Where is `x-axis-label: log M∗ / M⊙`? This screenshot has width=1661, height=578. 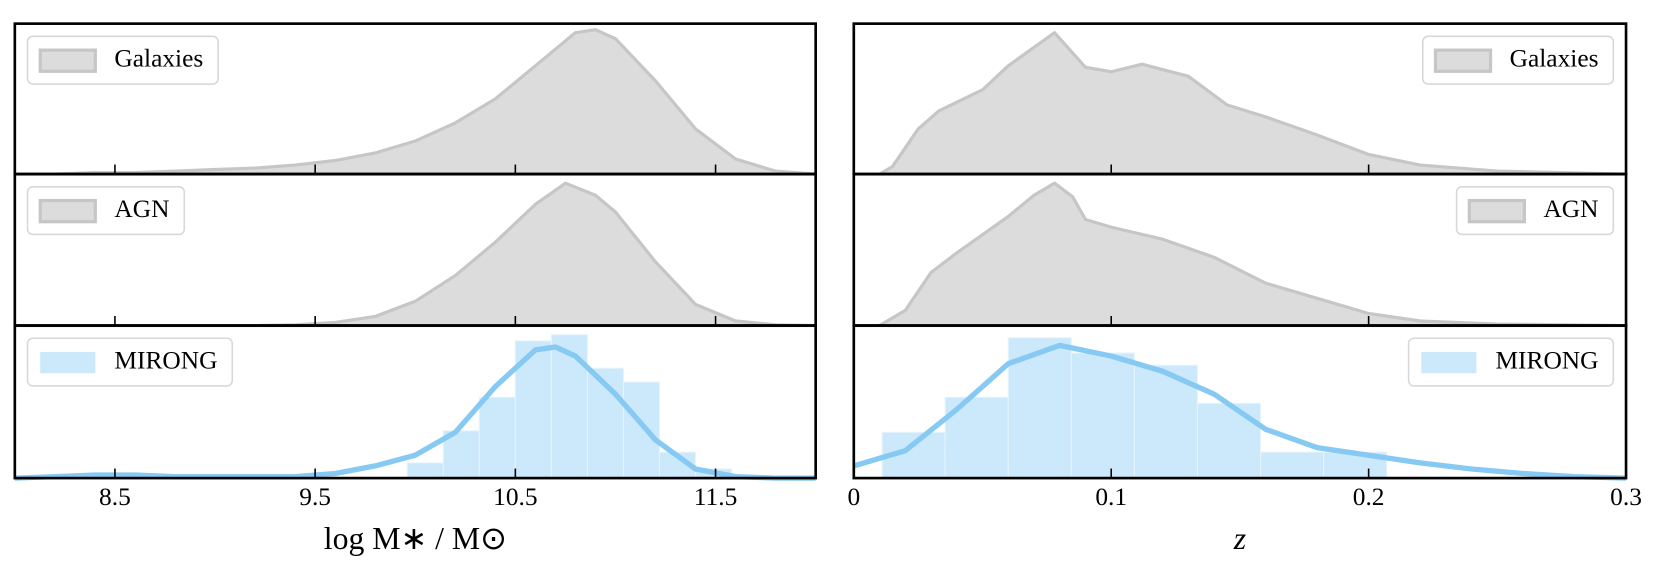 x-axis-label: log M∗ / M⊙ is located at coordinates (415, 538).